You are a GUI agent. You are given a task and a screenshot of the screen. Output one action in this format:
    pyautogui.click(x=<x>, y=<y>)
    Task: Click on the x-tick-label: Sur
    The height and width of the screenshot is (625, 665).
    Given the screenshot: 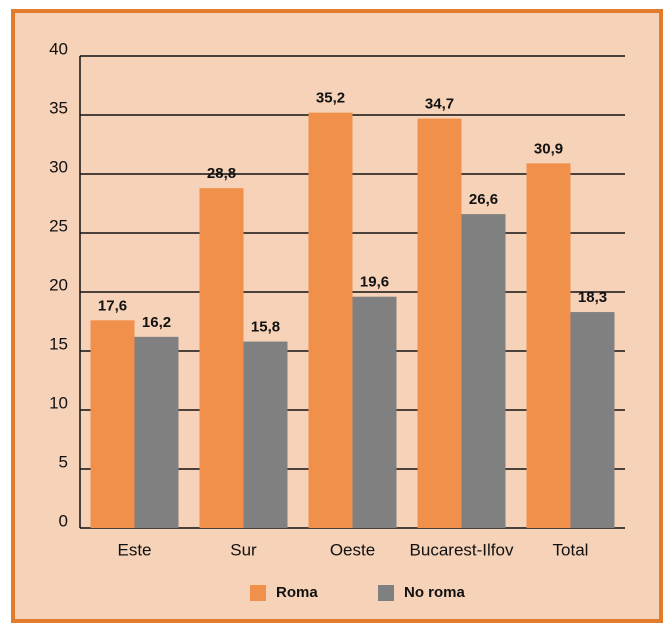 What is the action you would take?
    pyautogui.click(x=243, y=549)
    